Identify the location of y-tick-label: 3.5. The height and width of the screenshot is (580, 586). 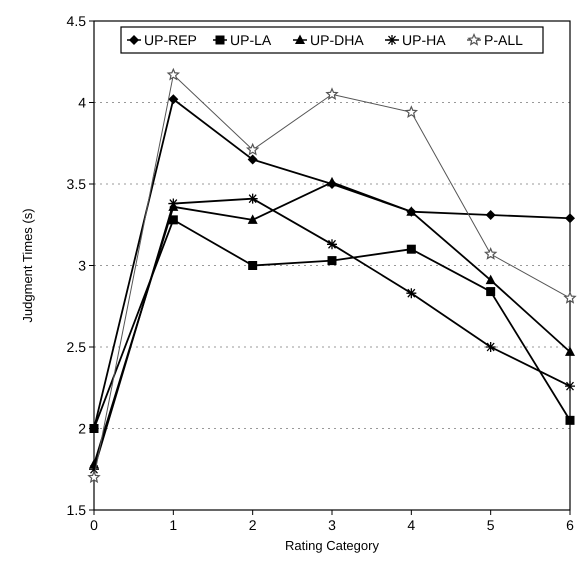
(76, 184).